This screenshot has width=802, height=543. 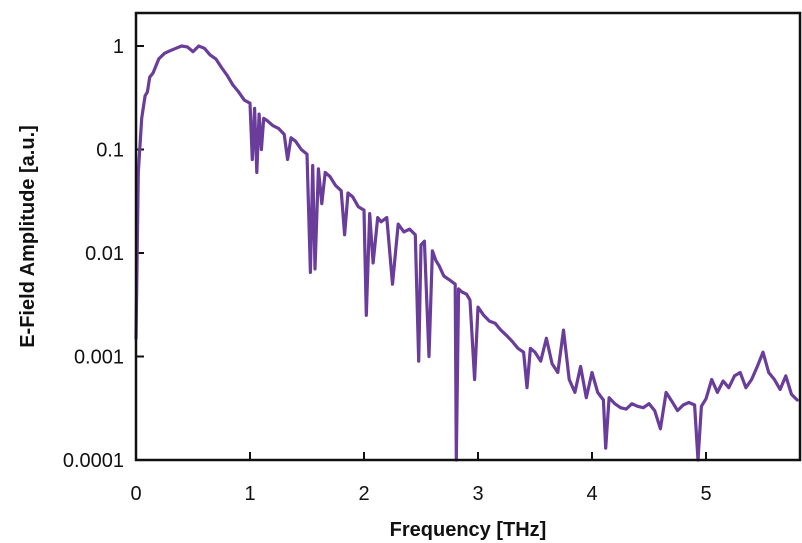 What do you see at coordinates (363, 494) in the screenshot?
I see `x-tick-label: 2` at bounding box center [363, 494].